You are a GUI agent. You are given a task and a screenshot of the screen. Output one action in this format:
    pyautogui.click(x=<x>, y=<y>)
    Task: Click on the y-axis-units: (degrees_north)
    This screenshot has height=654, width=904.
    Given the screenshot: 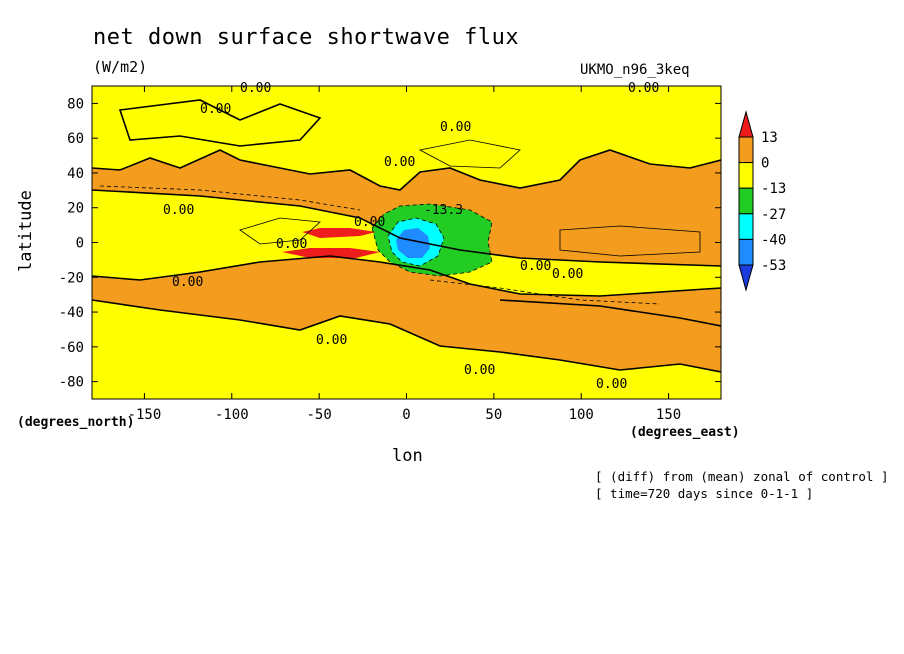 What is the action you would take?
    pyautogui.click(x=76, y=422)
    